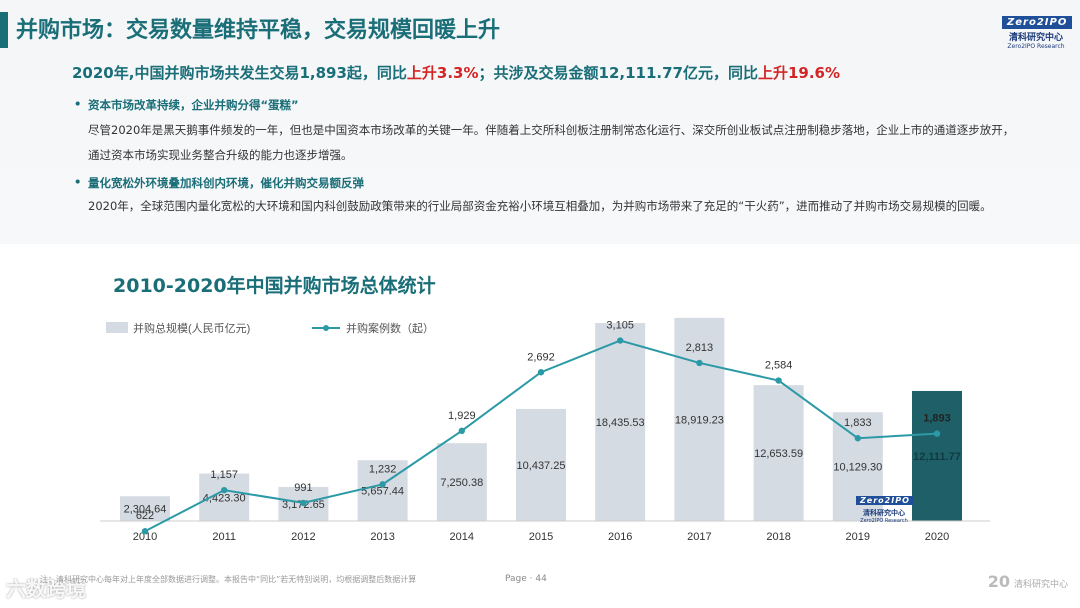 The height and width of the screenshot is (608, 1080). What do you see at coordinates (700, 348) in the screenshot?
I see `point-label-2017: 2,813` at bounding box center [700, 348].